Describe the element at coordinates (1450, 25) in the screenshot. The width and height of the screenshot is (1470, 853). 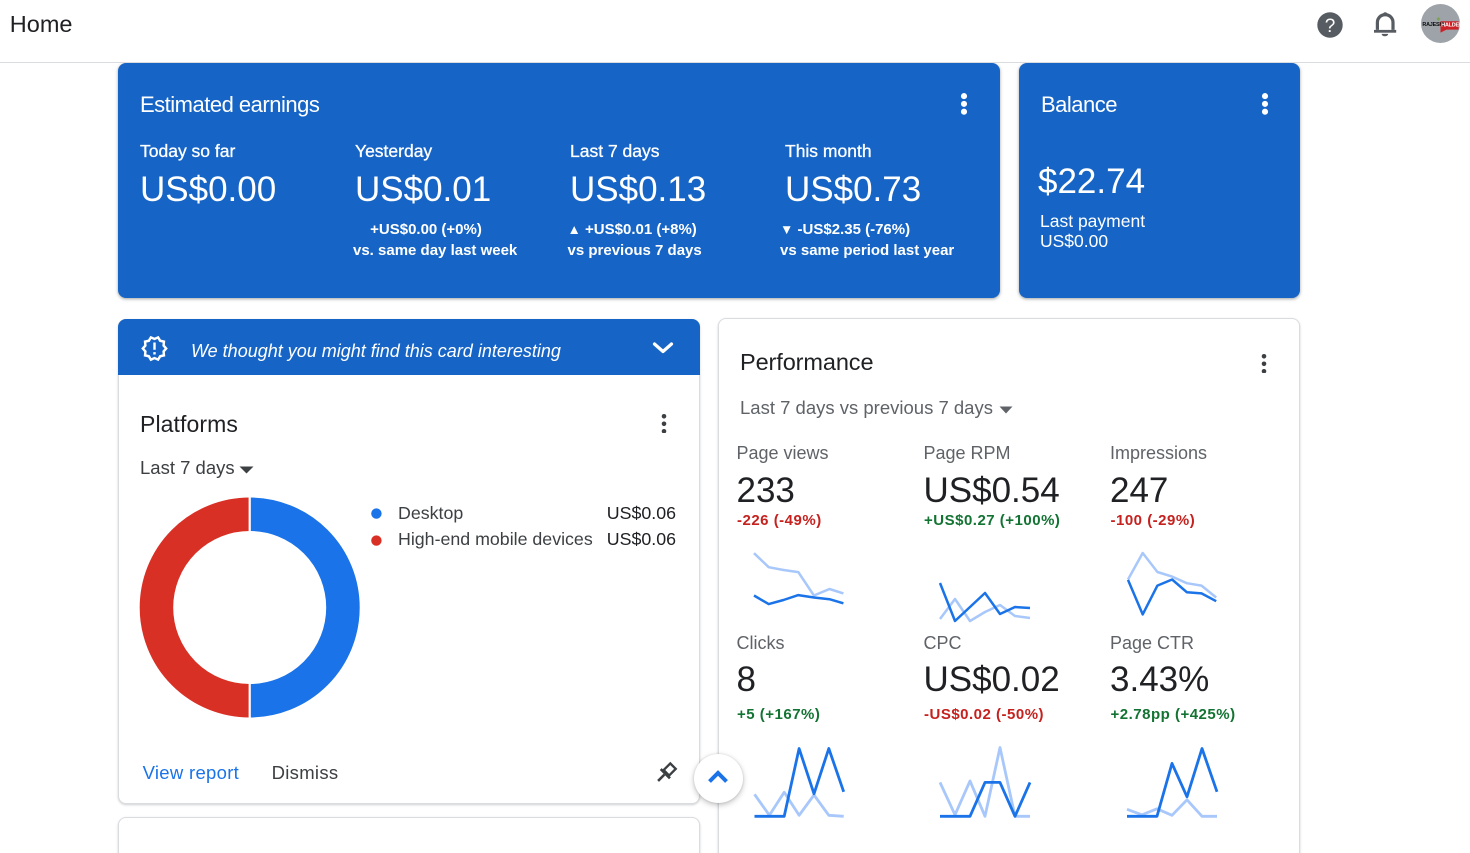
I see `svg-text: HALDER` at that location.